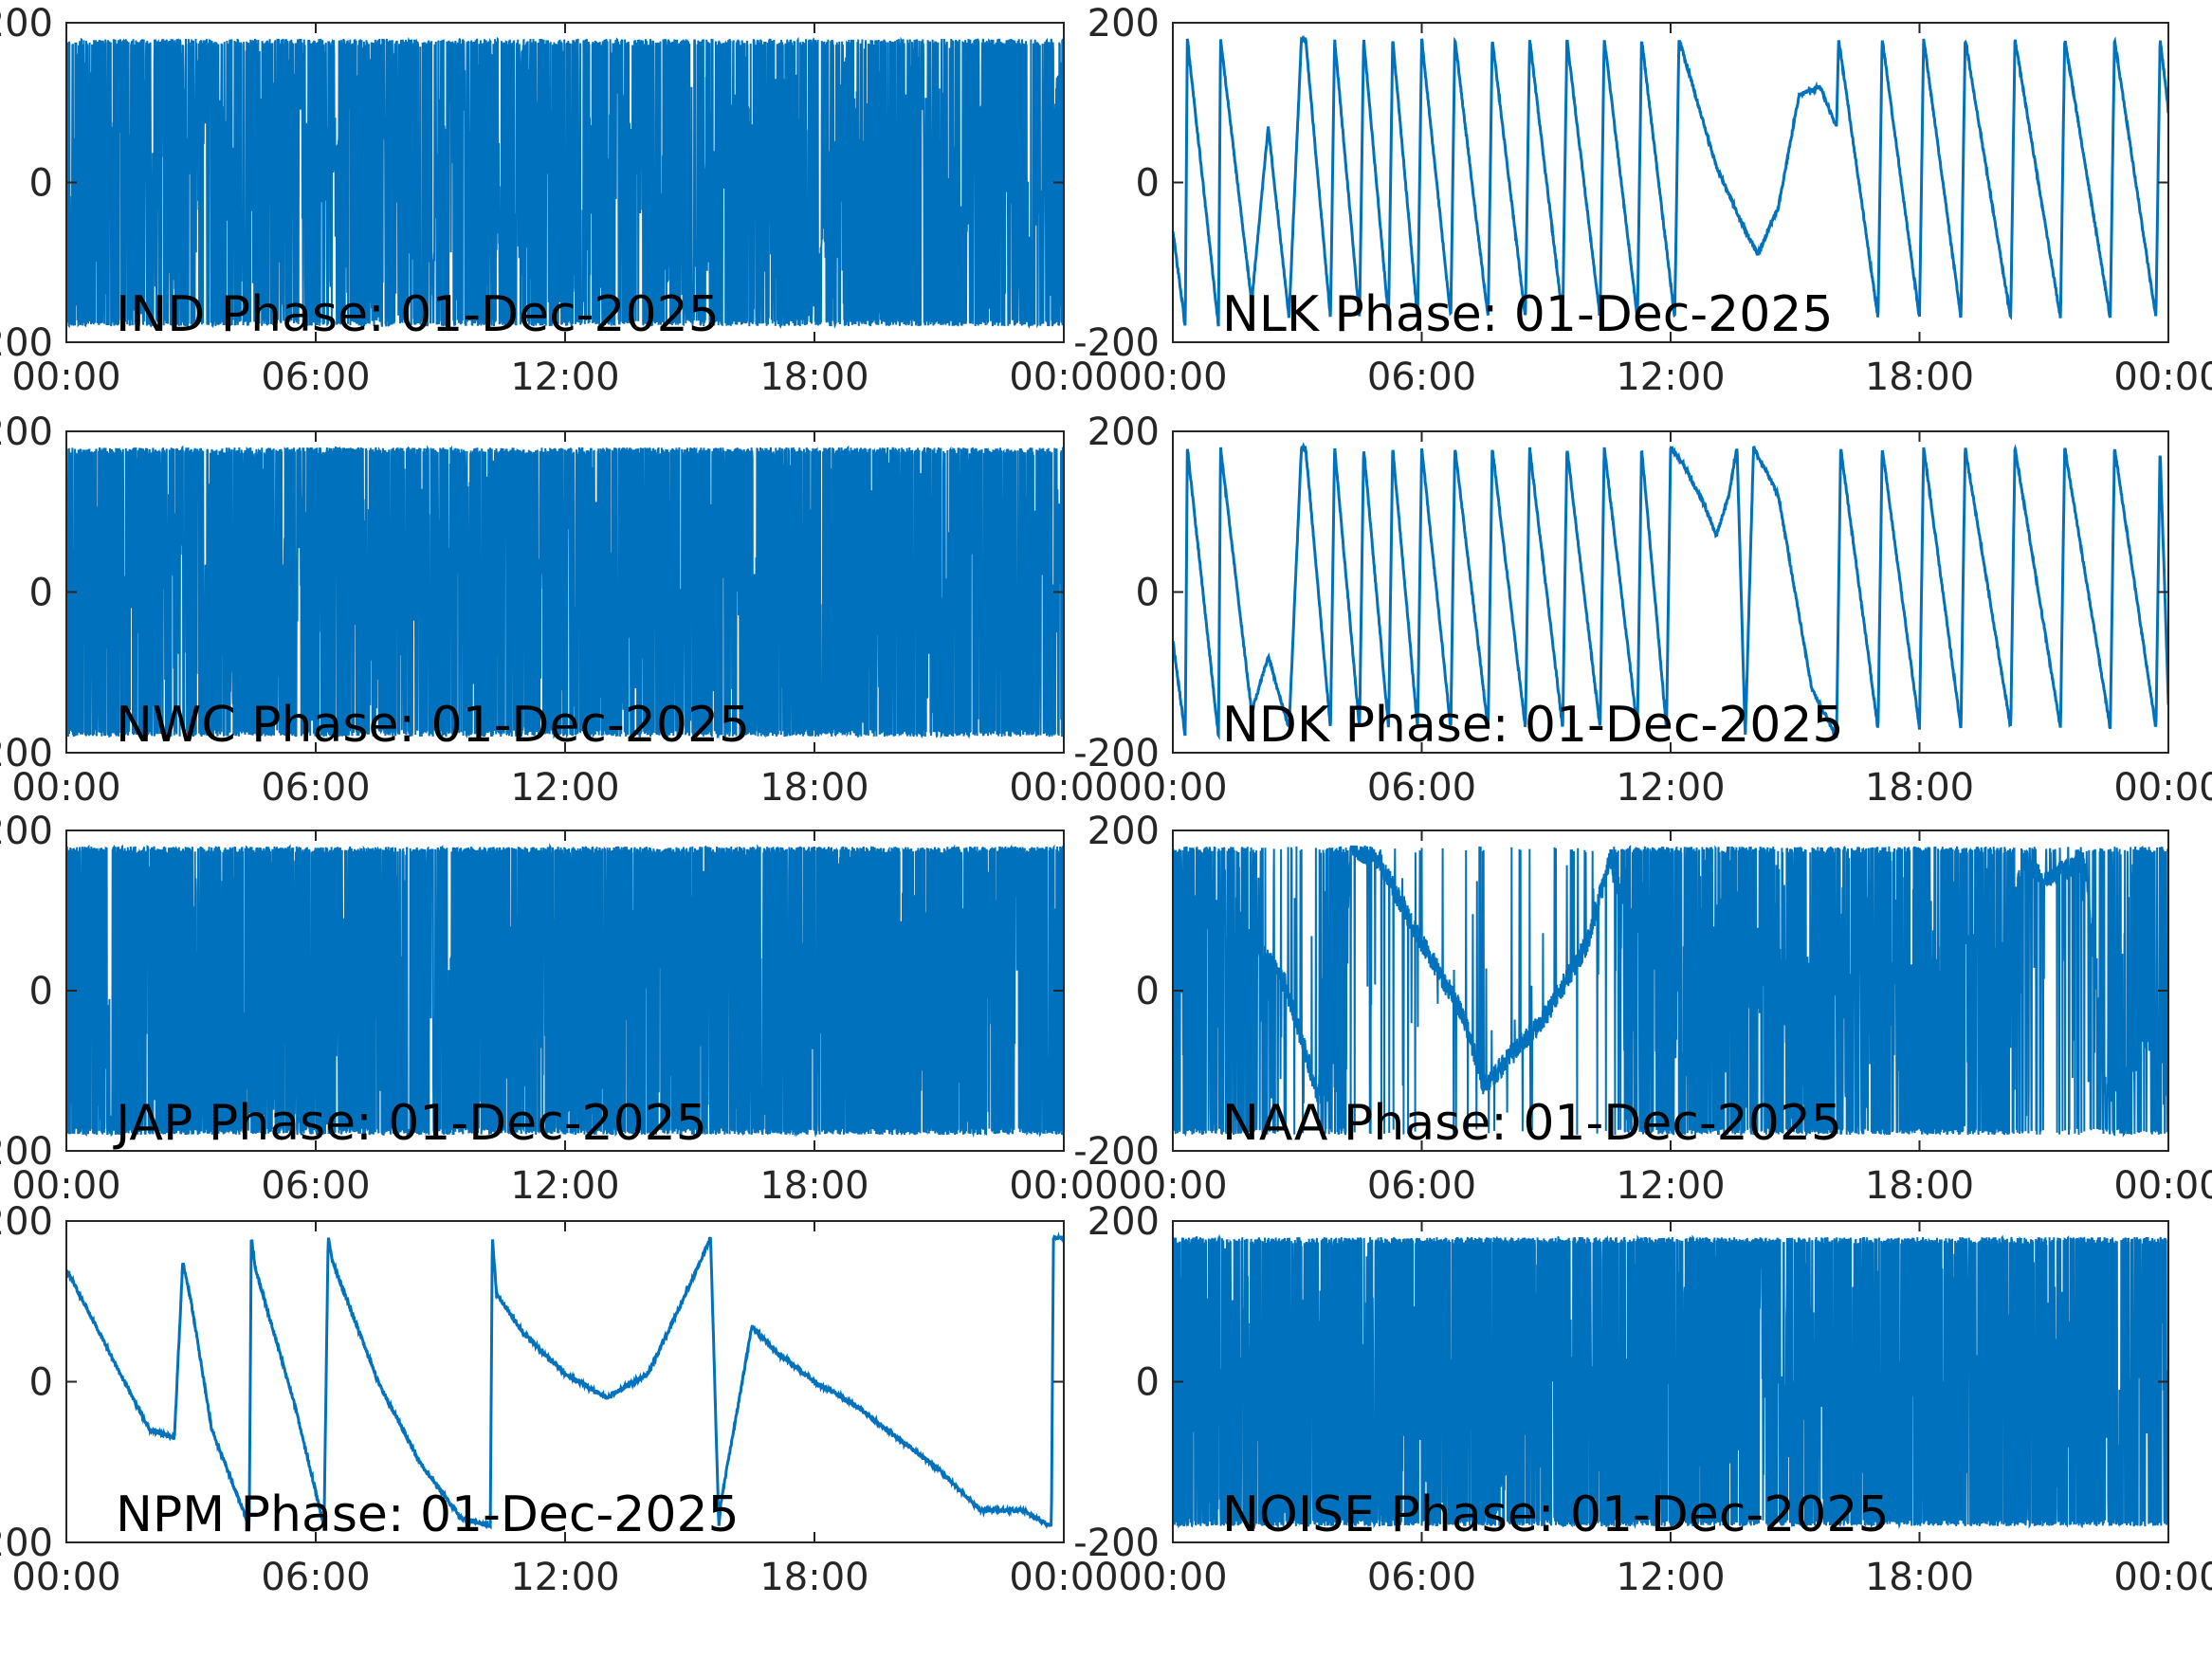 This screenshot has width=2212, height=1659. Describe the element at coordinates (433, 725) in the screenshot. I see `panel-title: NWC Phase: 01-Dec-2025` at that location.